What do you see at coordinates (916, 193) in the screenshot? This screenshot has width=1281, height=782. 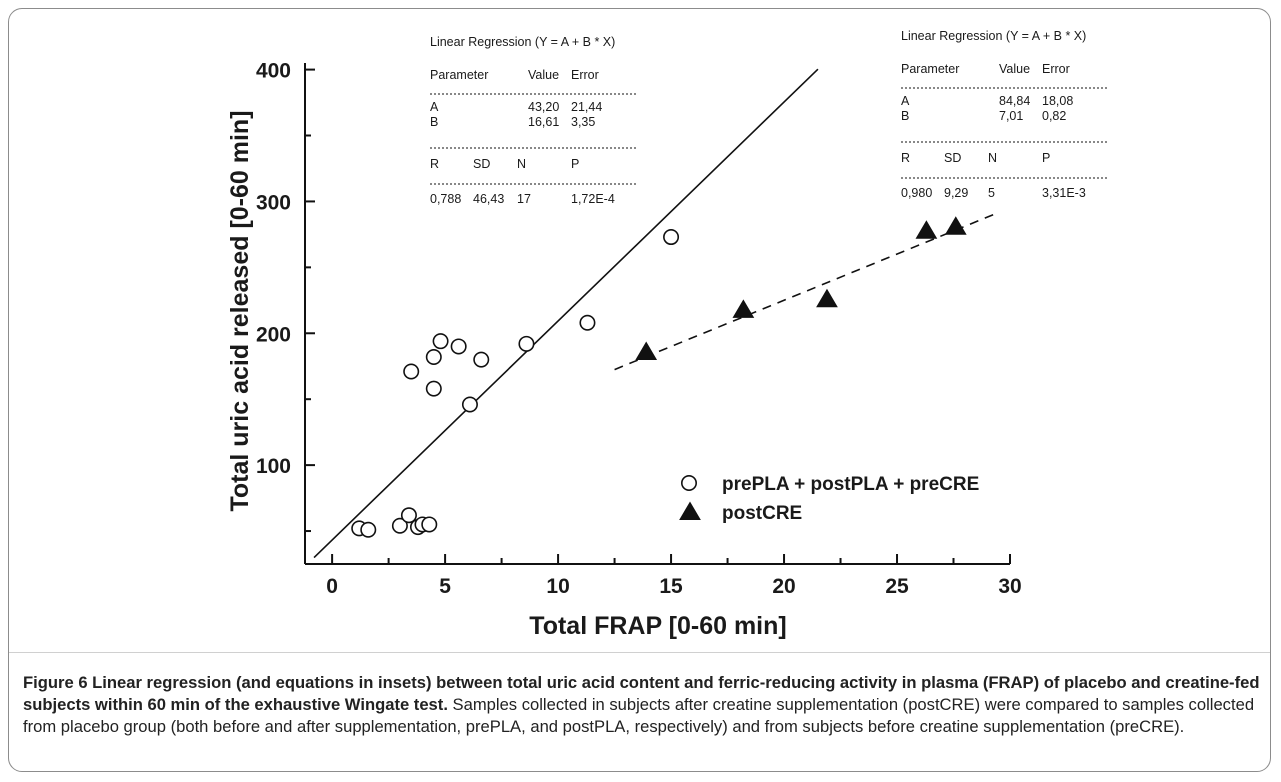 I see `inset-stats-cell: 0,980` at bounding box center [916, 193].